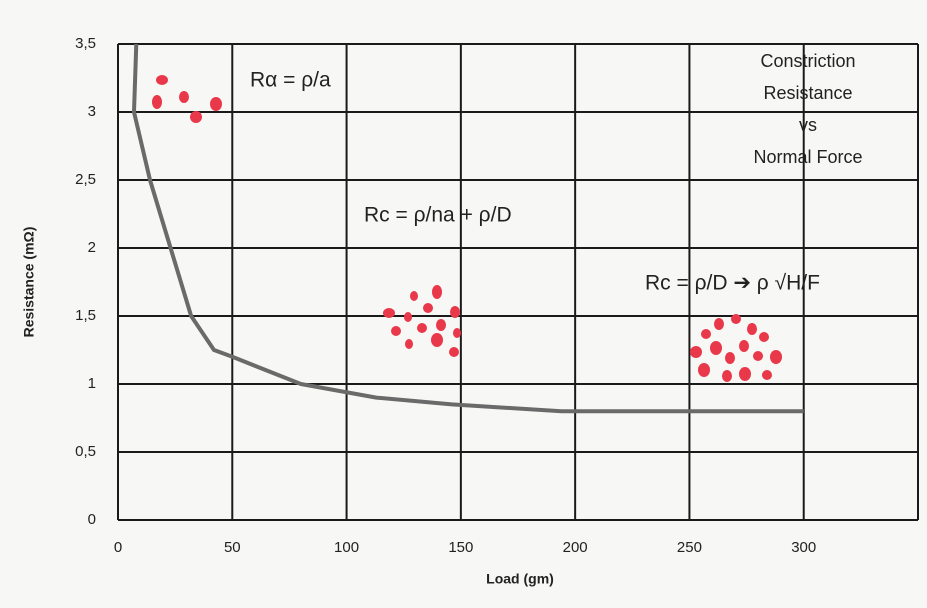 This screenshot has height=608, width=927. What do you see at coordinates (807, 109) in the screenshot?
I see `chart-title: Constriction Resistance vs Normal Force` at bounding box center [807, 109].